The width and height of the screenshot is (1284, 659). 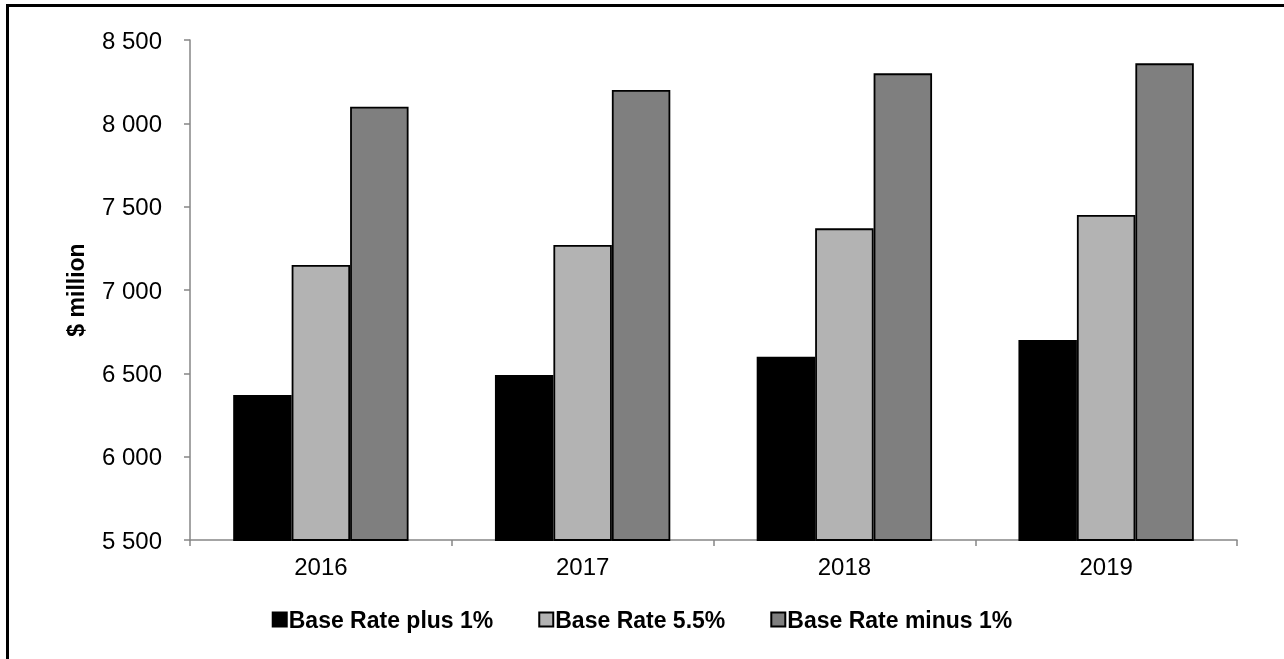 I want to click on y-tick-label: 8 500, so click(x=131, y=40).